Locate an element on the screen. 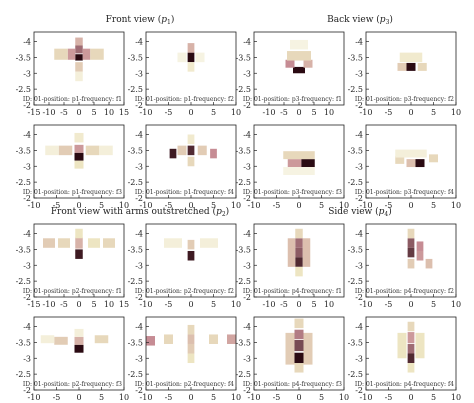  panel-caption: ID: 01-position: p1-frequency: f4 is located at coordinates (184, 192).